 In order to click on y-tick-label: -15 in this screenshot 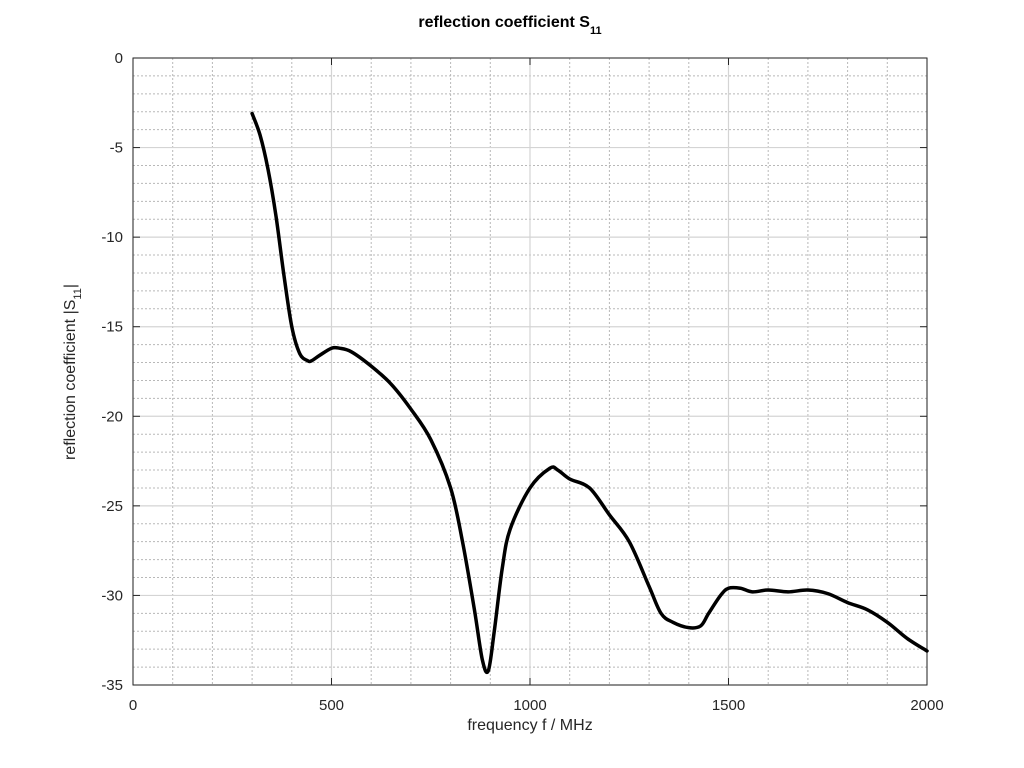, I will do `click(112, 327)`.